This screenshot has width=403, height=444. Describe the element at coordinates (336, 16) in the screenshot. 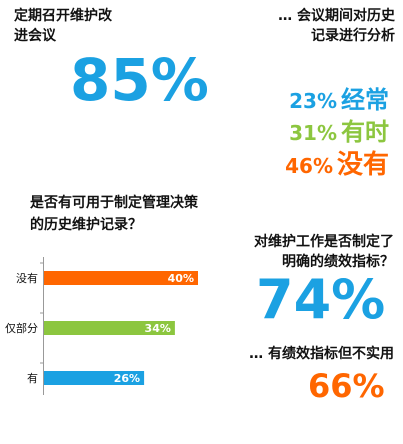

I see `q2-question-line1: … 会议期间对历史` at that location.